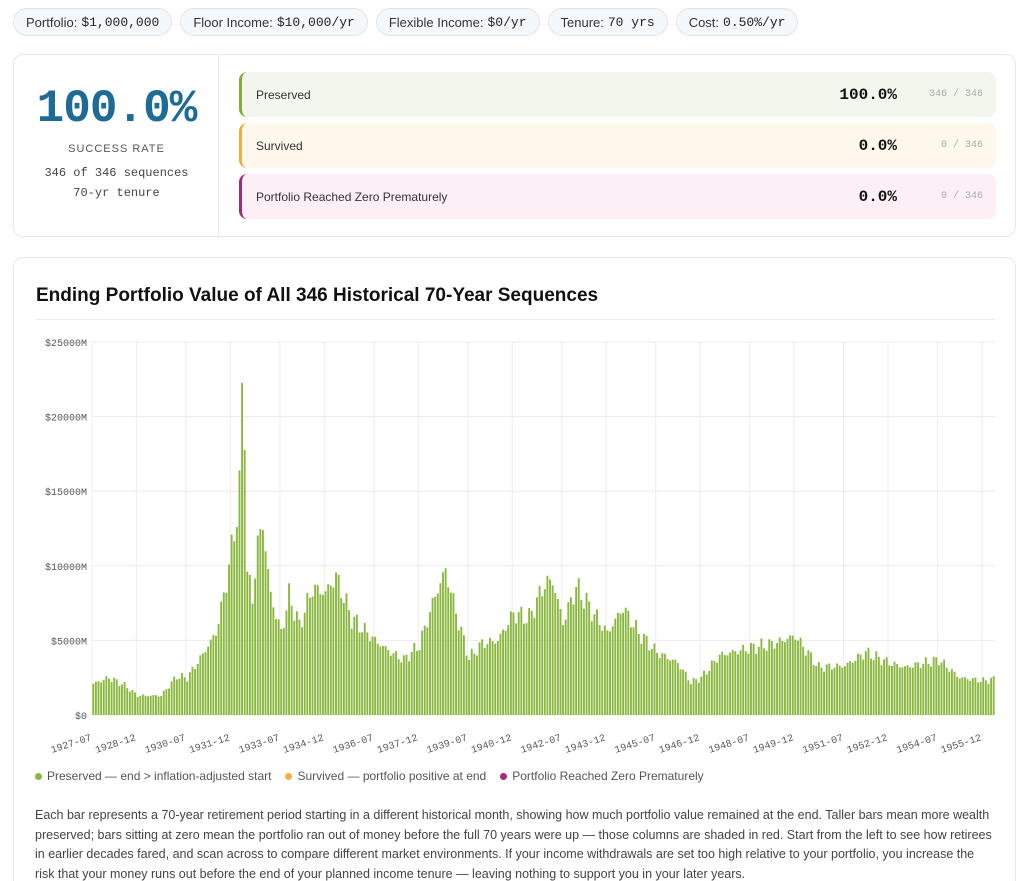  What do you see at coordinates (585, 744) in the screenshot?
I see `x-tick-label: 1943-12` at bounding box center [585, 744].